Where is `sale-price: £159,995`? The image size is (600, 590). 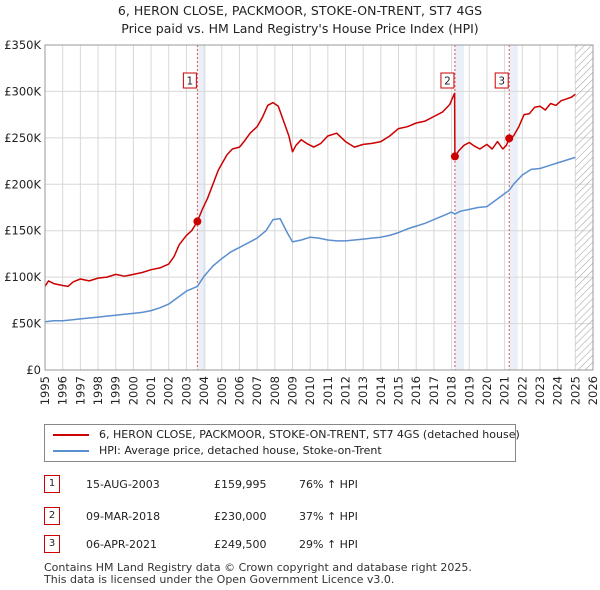
sale-price: £159,995 is located at coordinates (240, 484).